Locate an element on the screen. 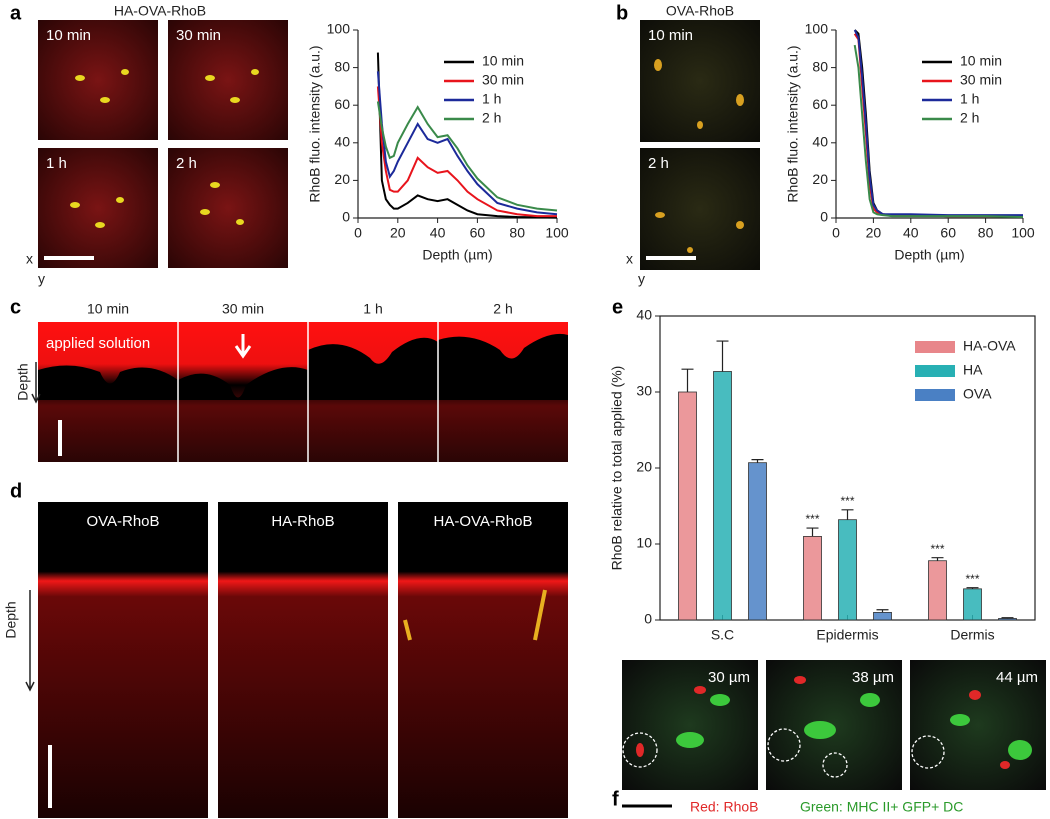 This screenshot has height=819, width=1050. legend-label: HA-OVA is located at coordinates (989, 346).